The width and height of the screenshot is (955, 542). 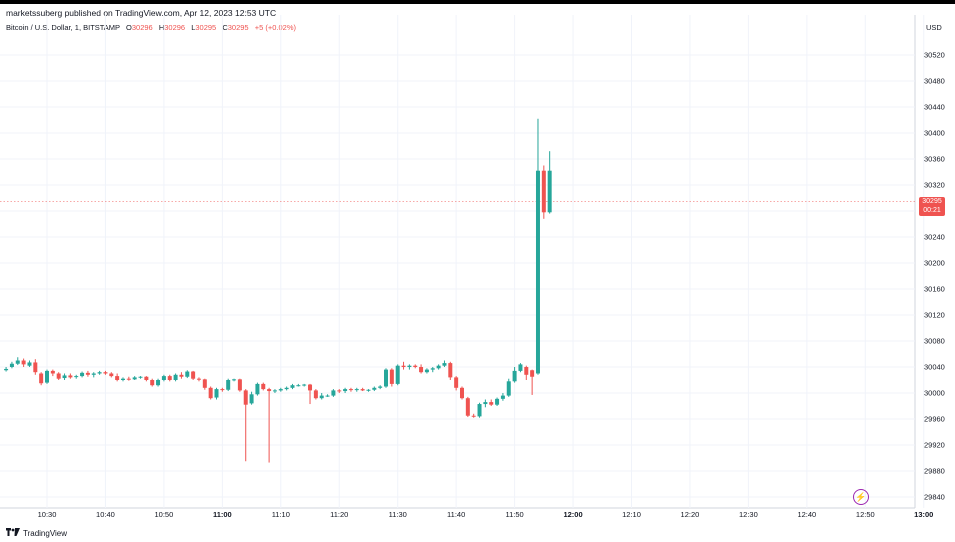 What do you see at coordinates (932, 210) in the screenshot?
I see `bar-countdown: 00:21` at bounding box center [932, 210].